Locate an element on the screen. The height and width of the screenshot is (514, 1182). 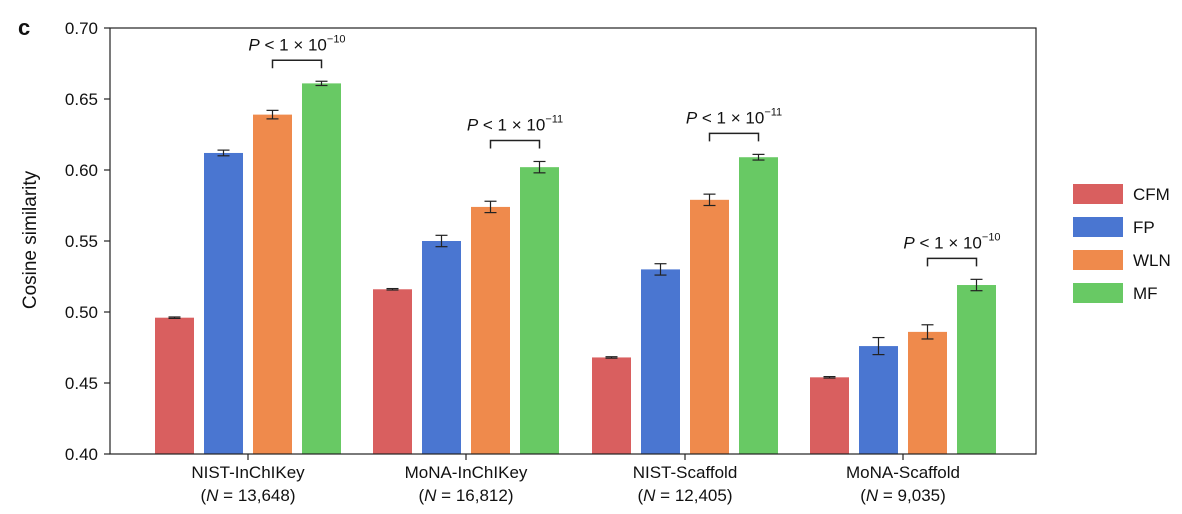
legend-label-wln: WLN is located at coordinates (1152, 260).